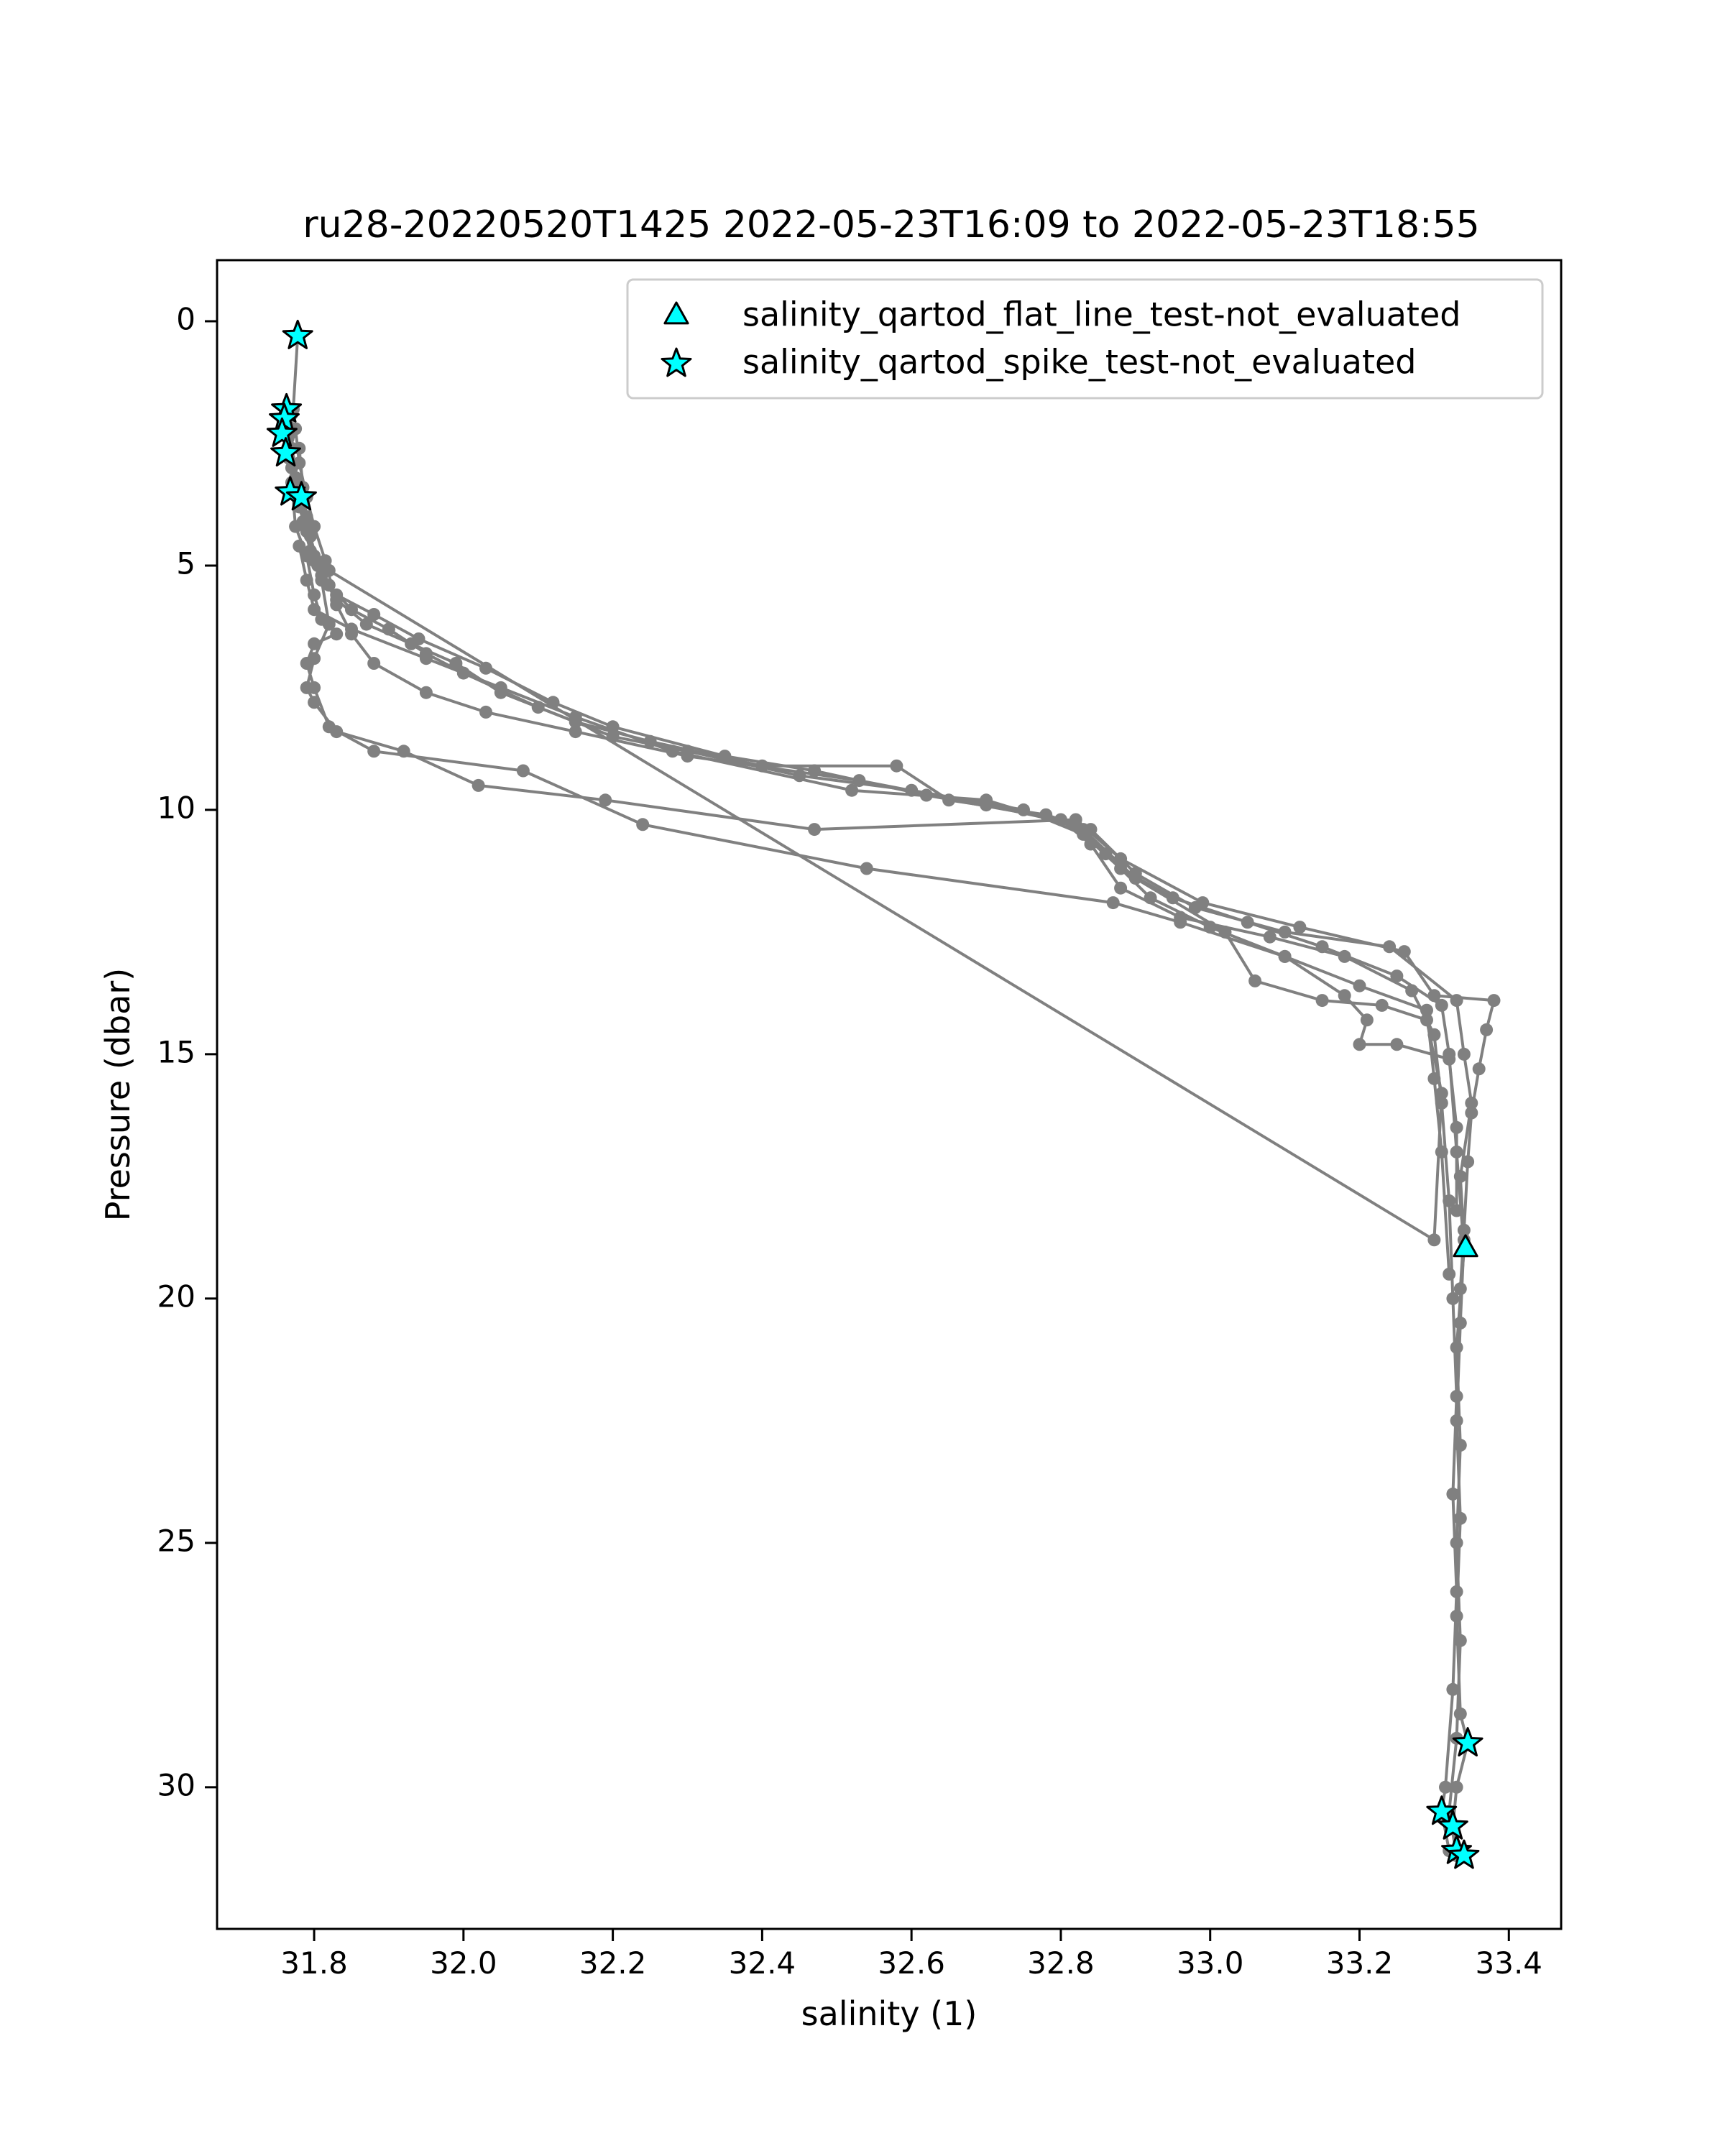 This screenshot has width=1725, height=2156. What do you see at coordinates (1509, 1963) in the screenshot?
I see `x-tick-label: 33.4` at bounding box center [1509, 1963].